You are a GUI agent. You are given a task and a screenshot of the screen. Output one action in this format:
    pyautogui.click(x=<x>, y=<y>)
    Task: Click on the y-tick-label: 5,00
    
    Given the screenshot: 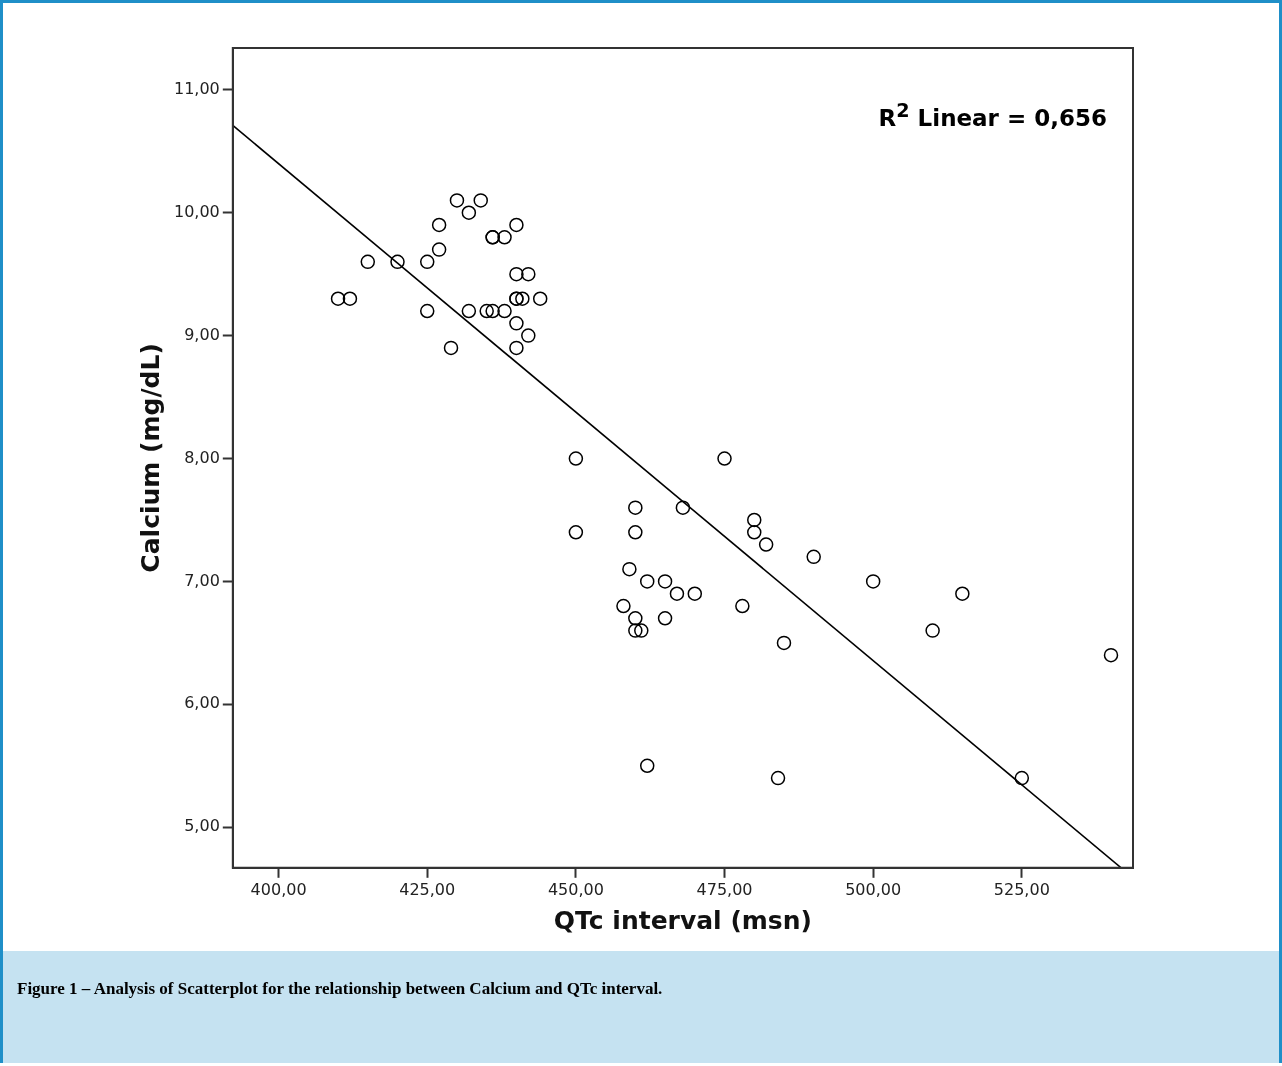 What is the action you would take?
    pyautogui.click(x=202, y=826)
    